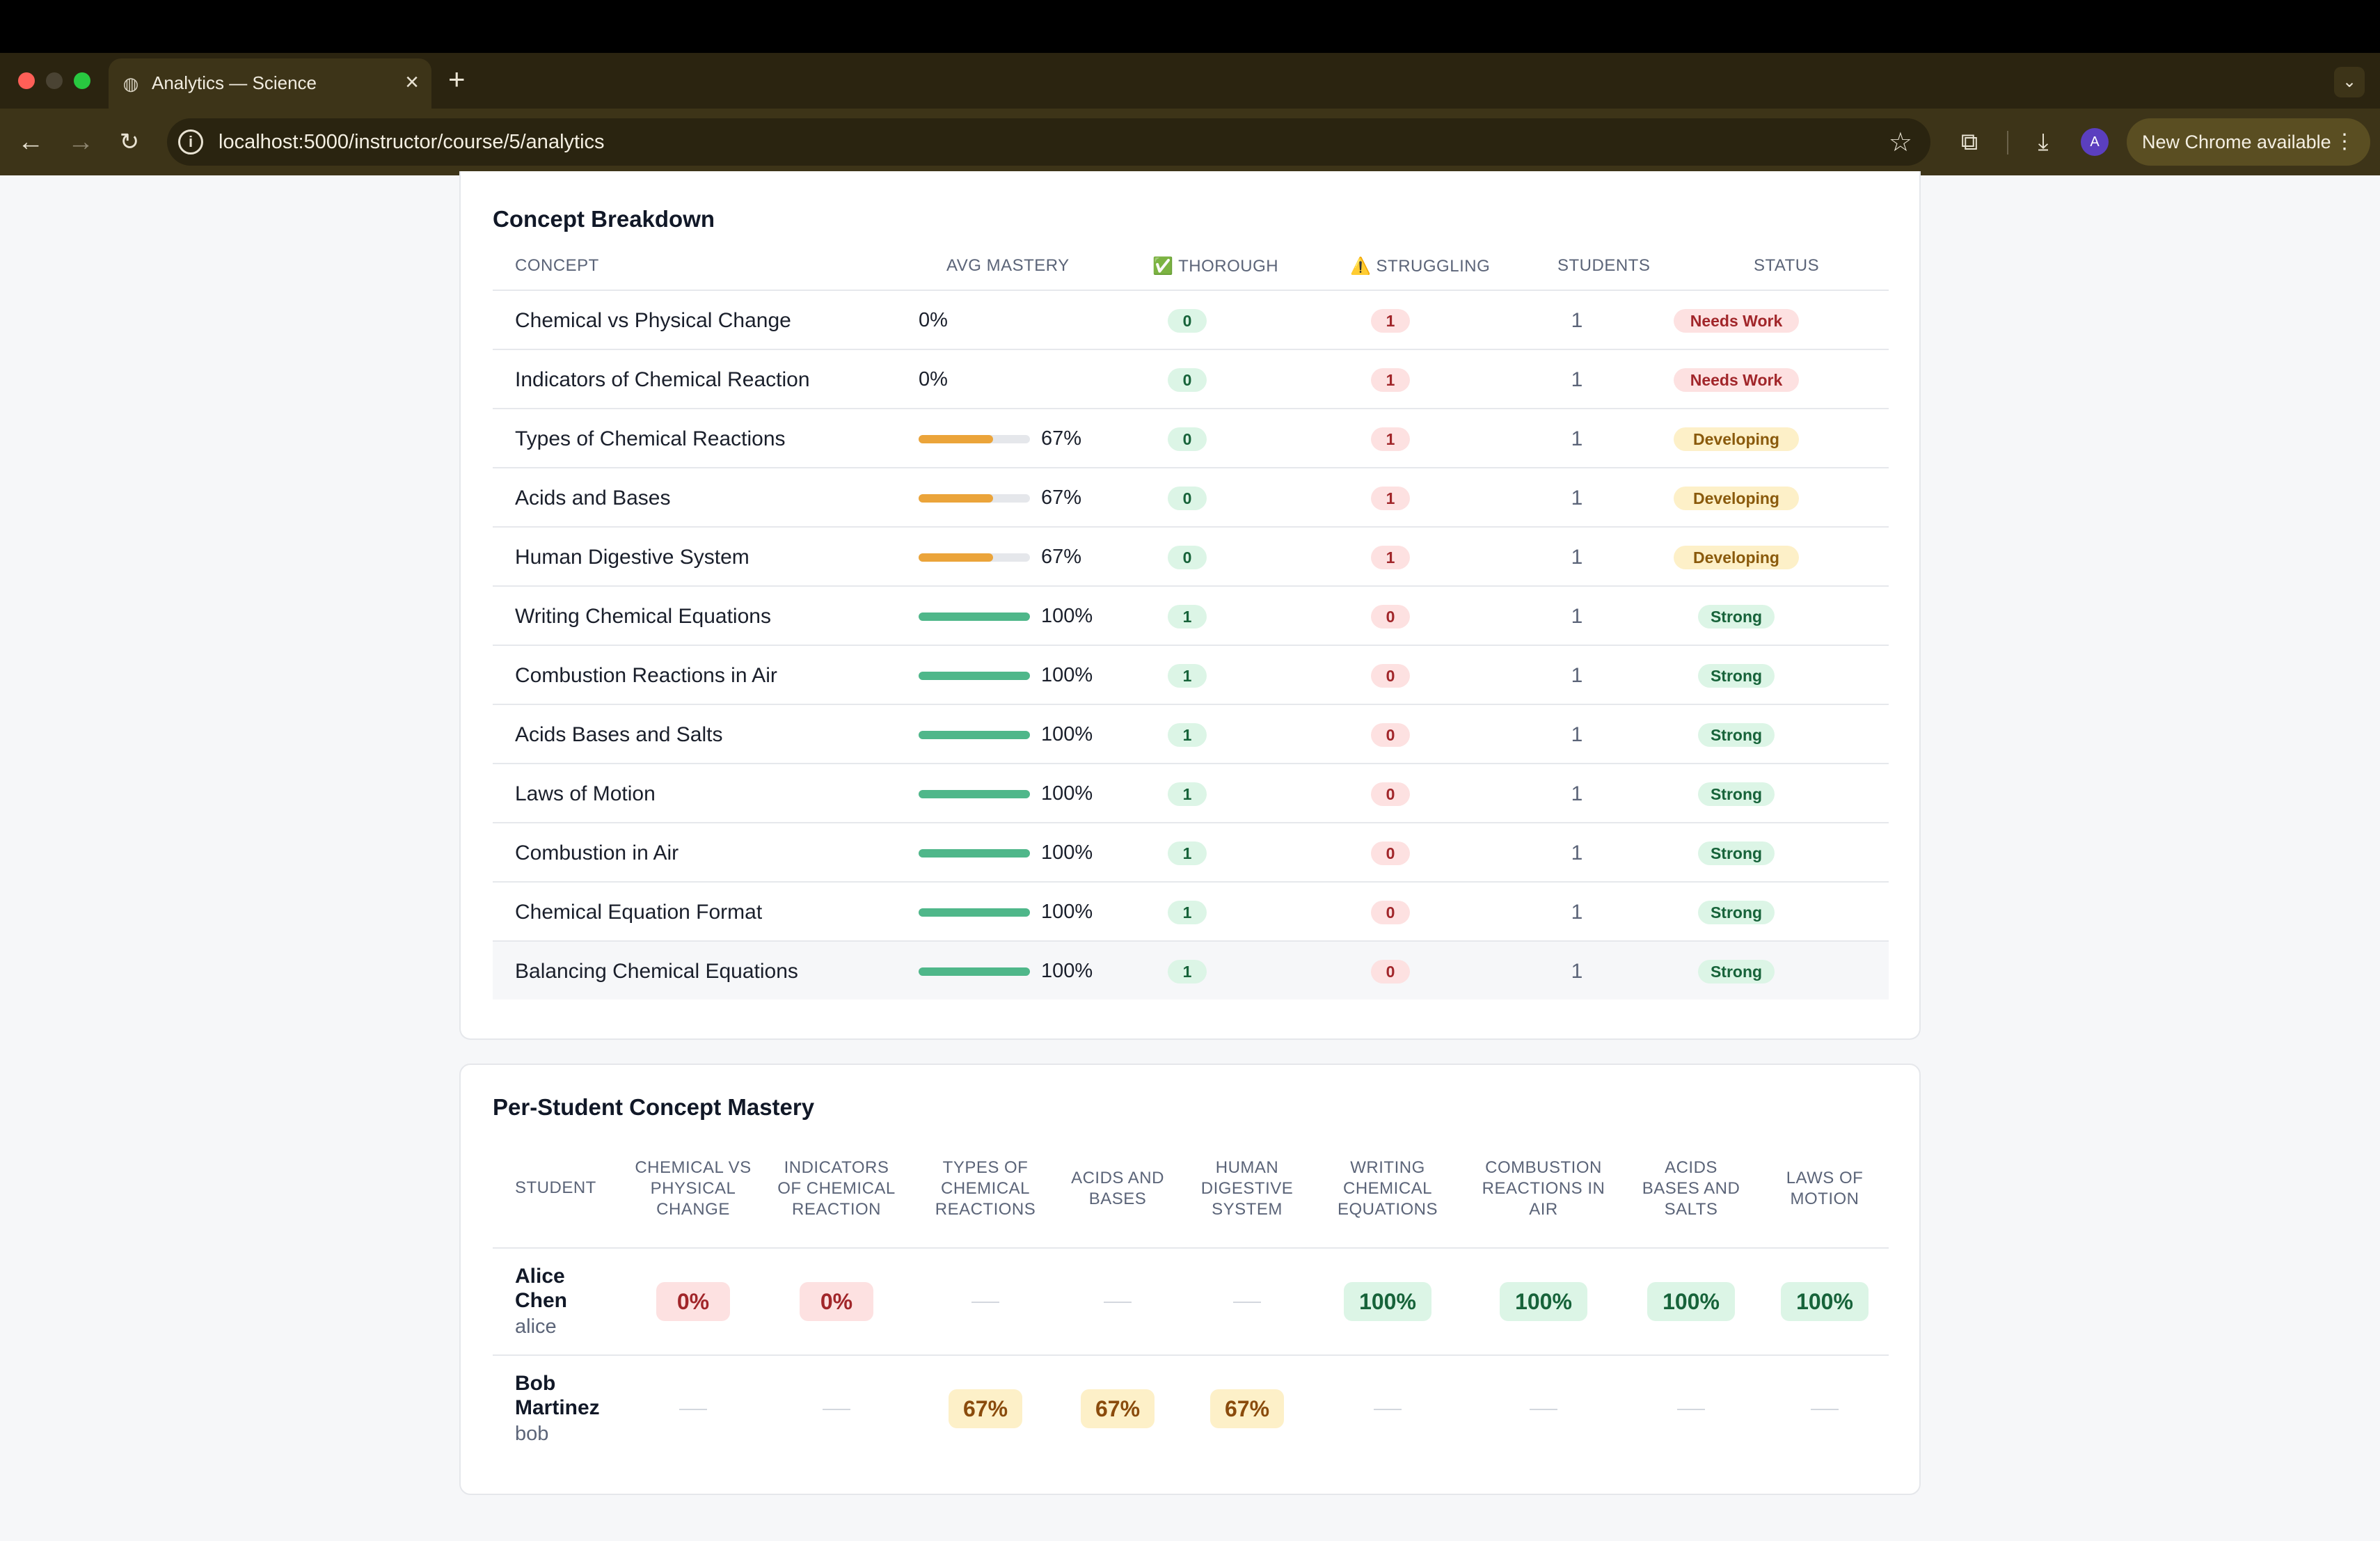 The image size is (2380, 1541). I want to click on concept-name: Writing Chemical Equations, so click(643, 616).